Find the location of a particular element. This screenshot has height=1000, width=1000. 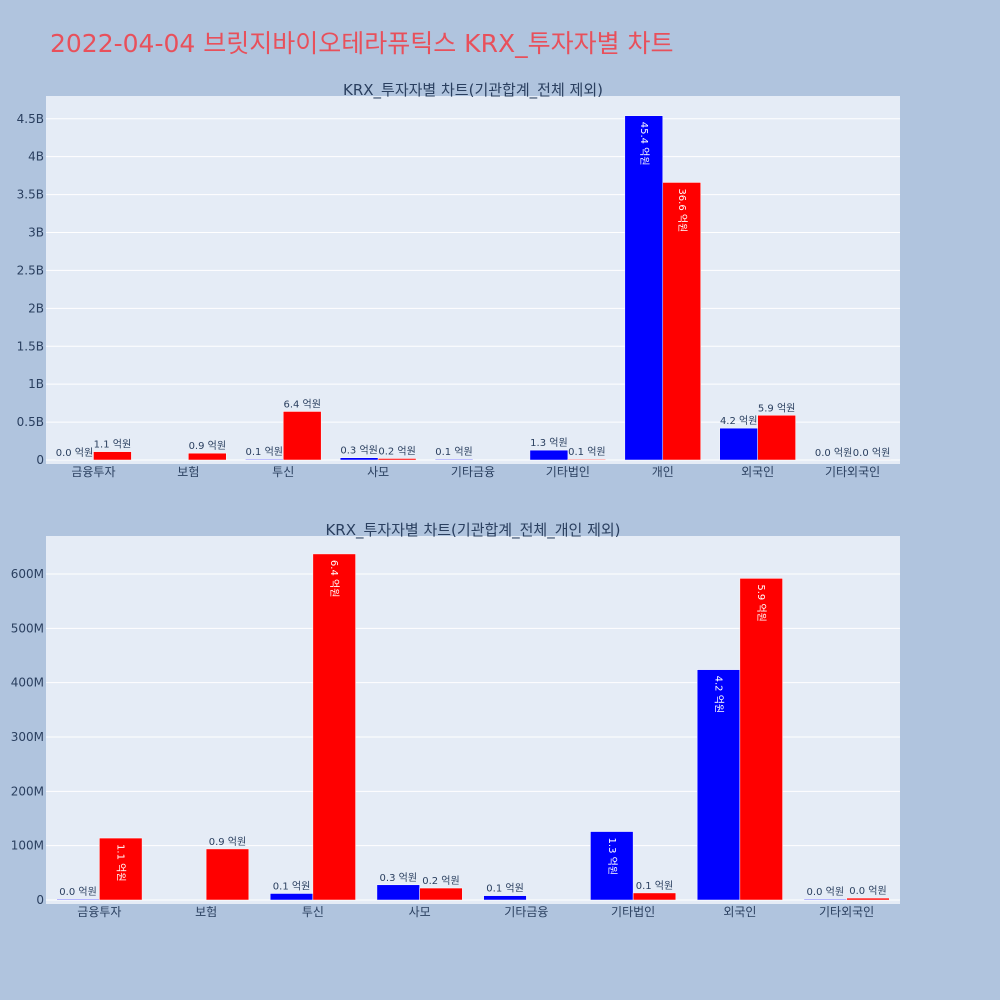

y-tick-label: 0.5B is located at coordinates (30, 422).